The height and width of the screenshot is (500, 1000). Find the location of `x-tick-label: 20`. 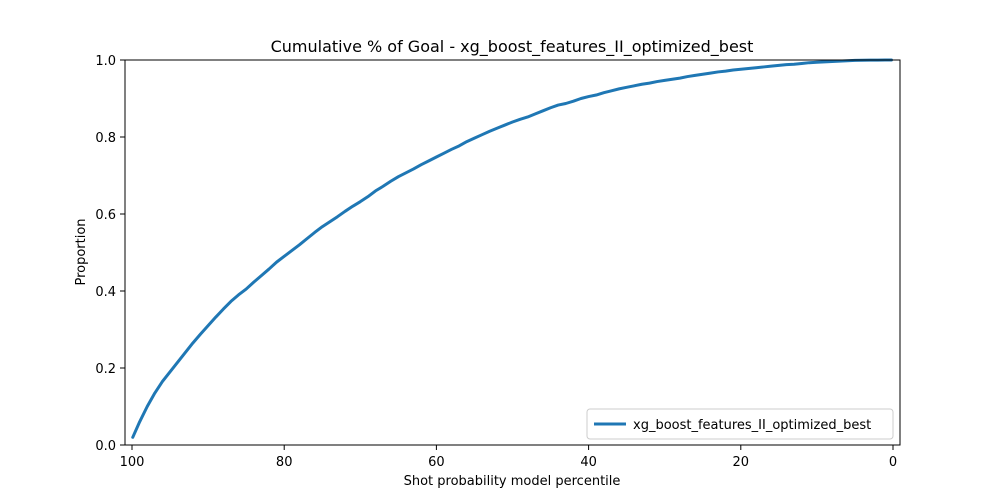

x-tick-label: 20 is located at coordinates (741, 462).